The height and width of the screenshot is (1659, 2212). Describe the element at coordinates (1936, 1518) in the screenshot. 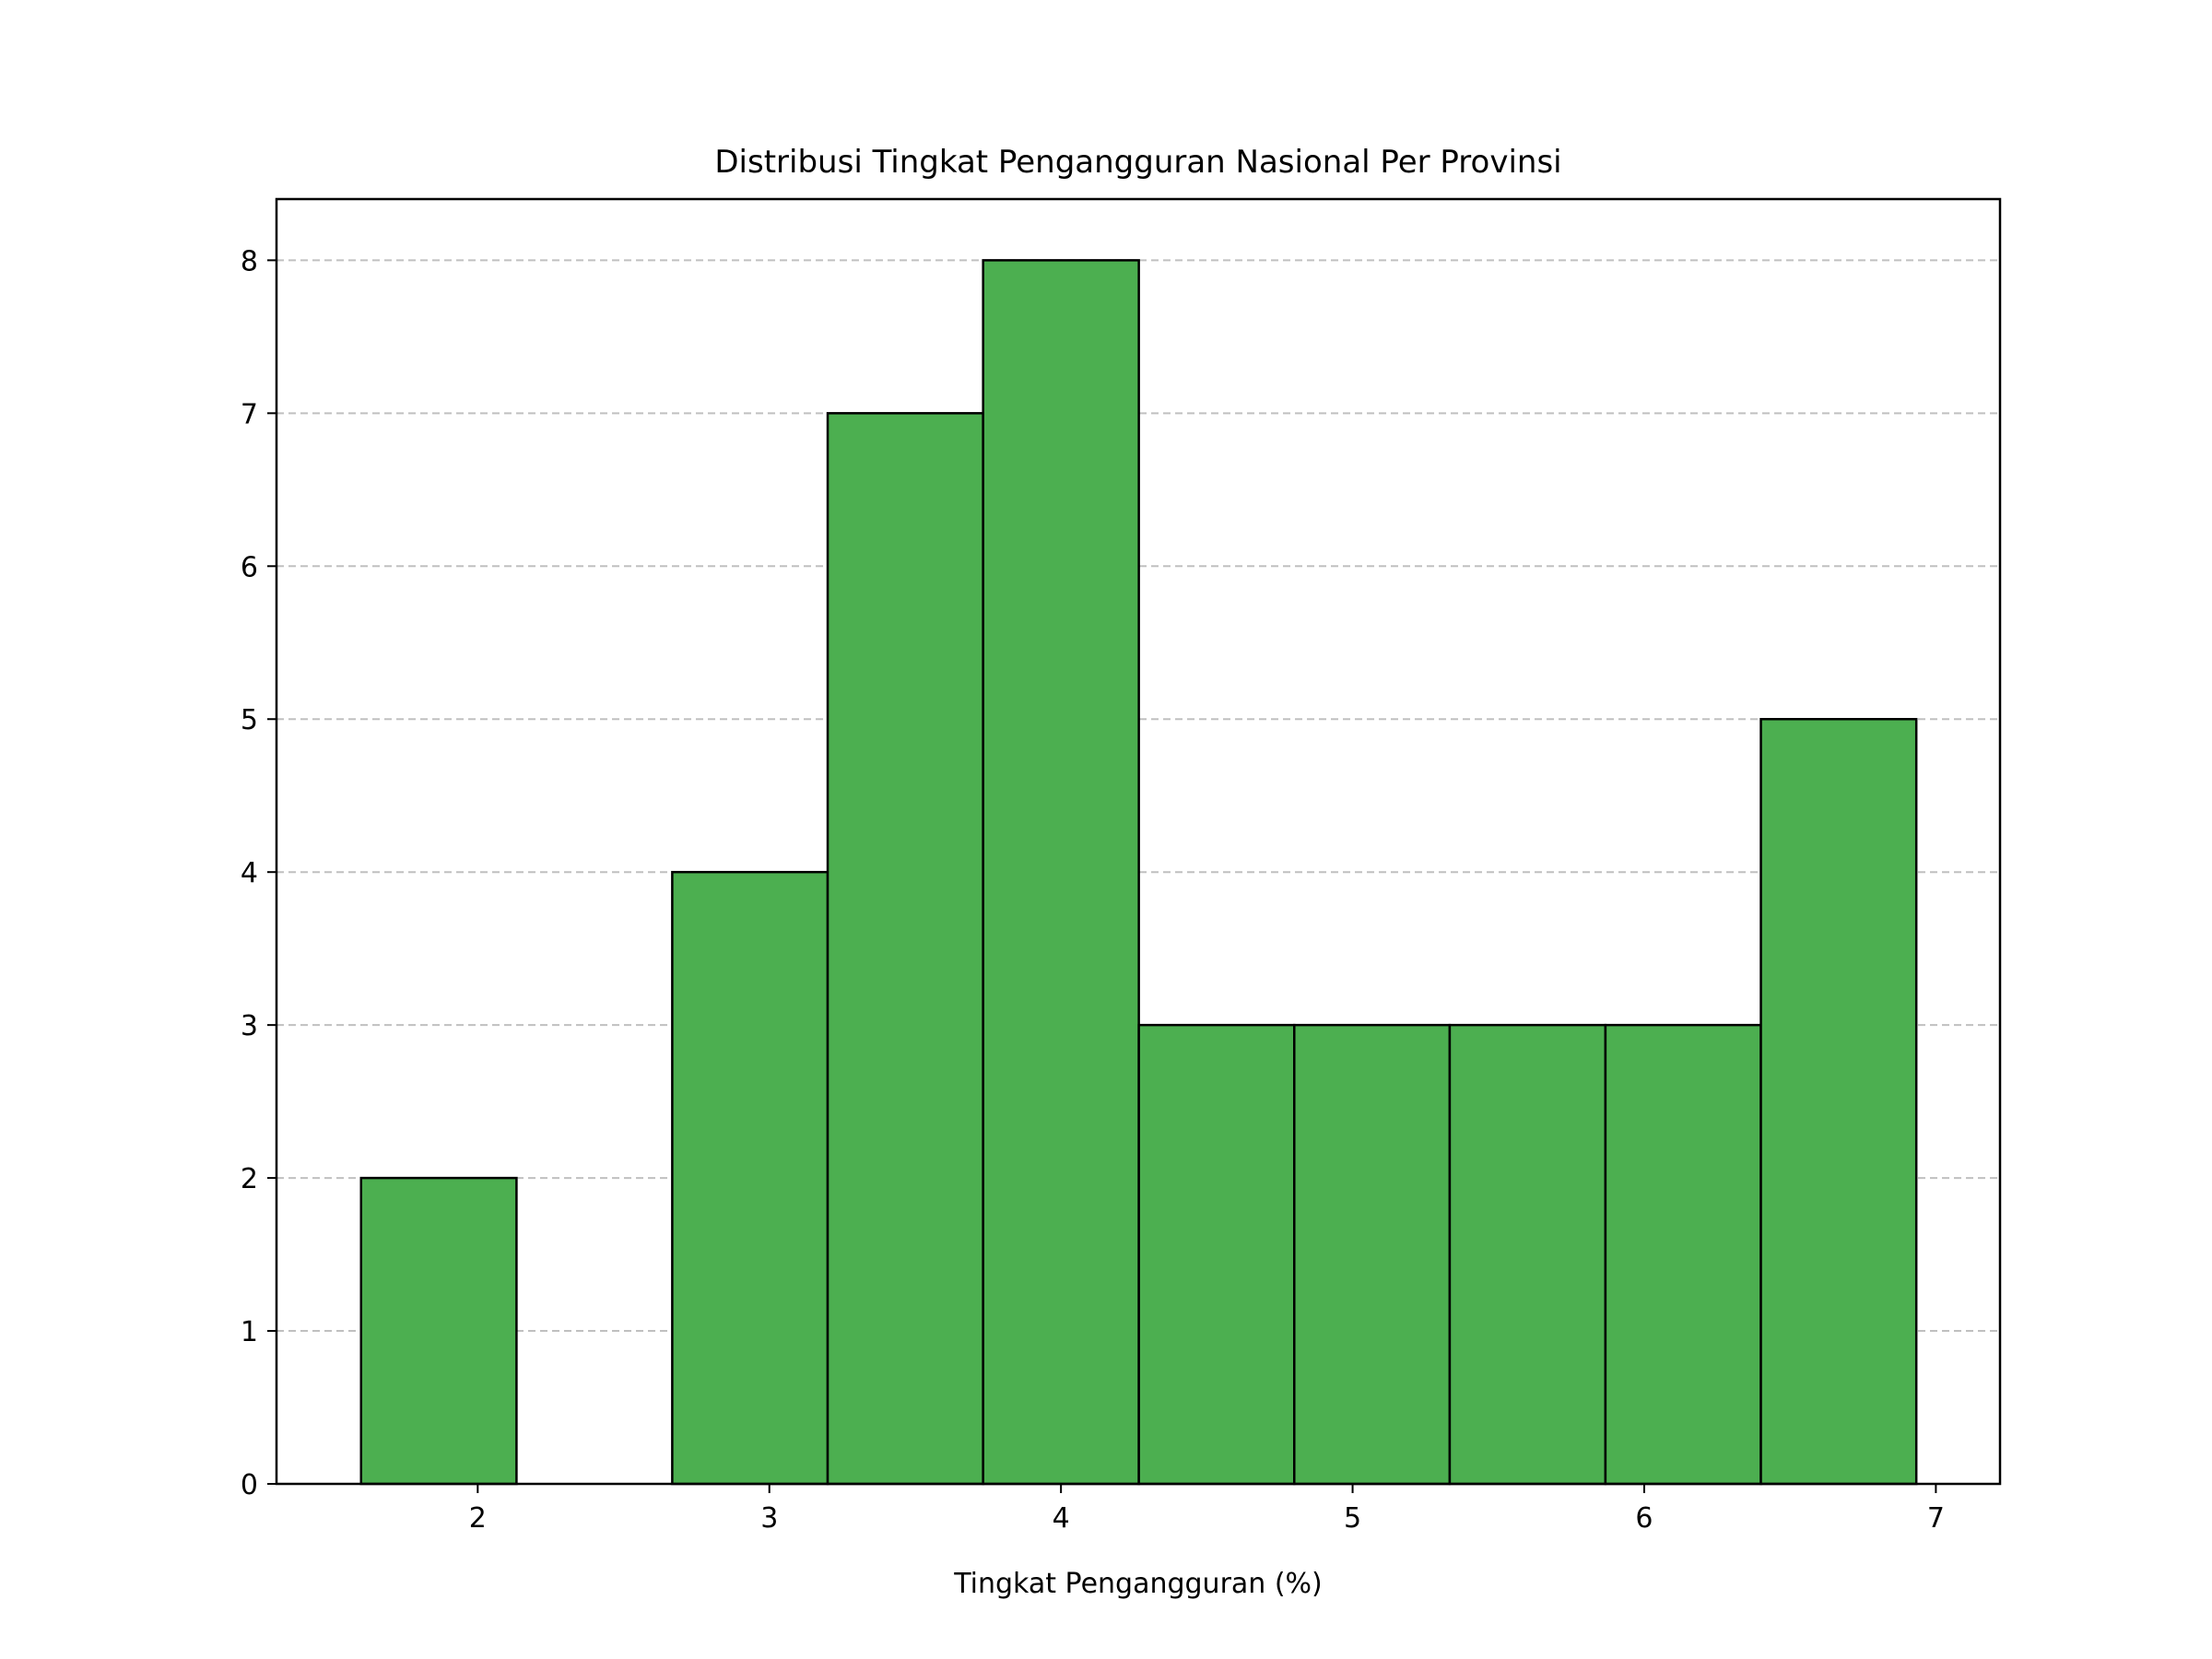

I see `x-tick-label-7: 7` at that location.